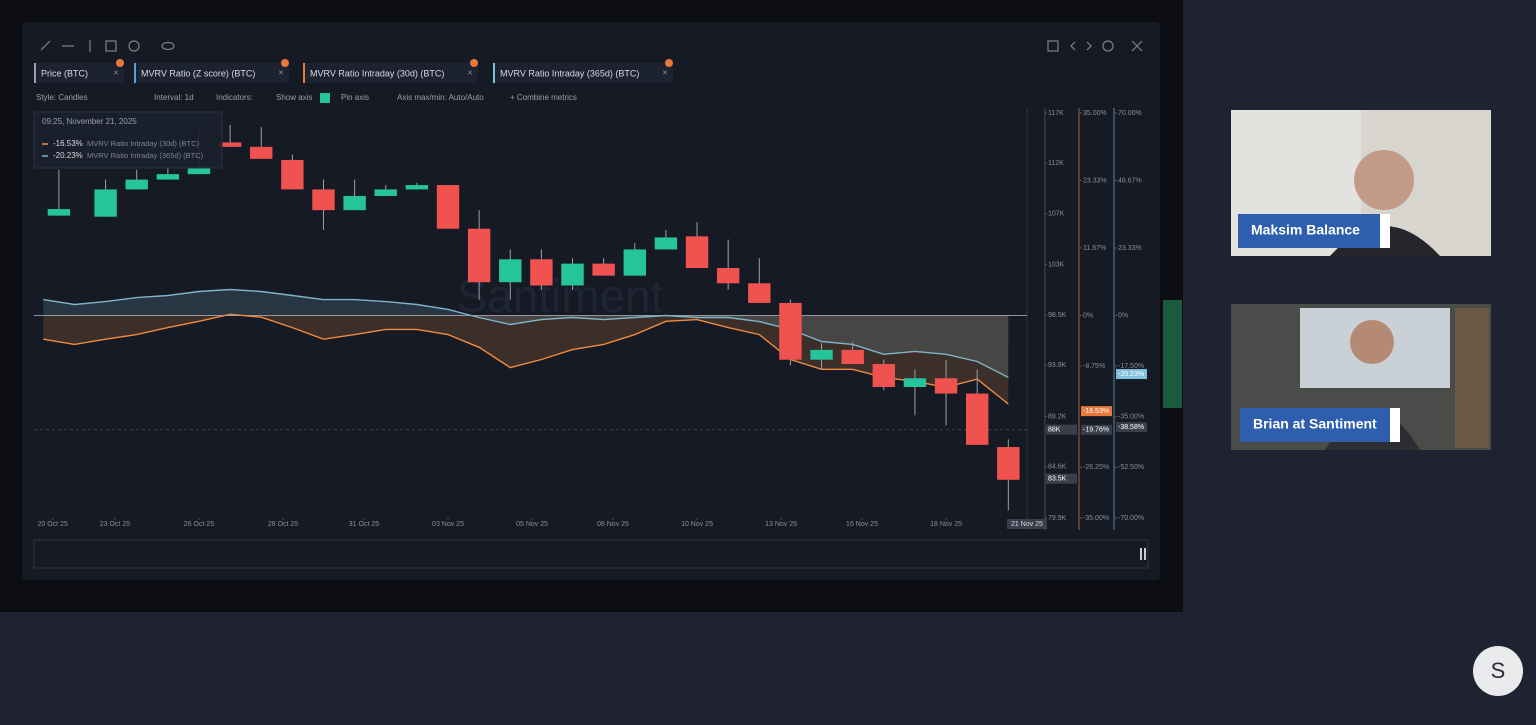 This screenshot has width=1536, height=725. Describe the element at coordinates (68, 143) in the screenshot. I see `tooltip-value: -16.53%` at that location.